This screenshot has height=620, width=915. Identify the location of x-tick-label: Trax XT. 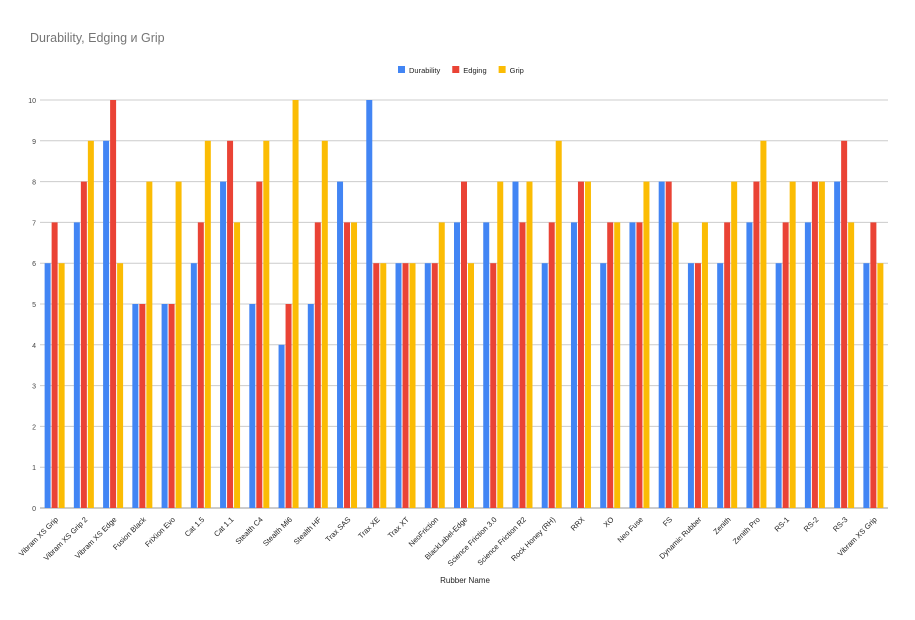
(398, 527).